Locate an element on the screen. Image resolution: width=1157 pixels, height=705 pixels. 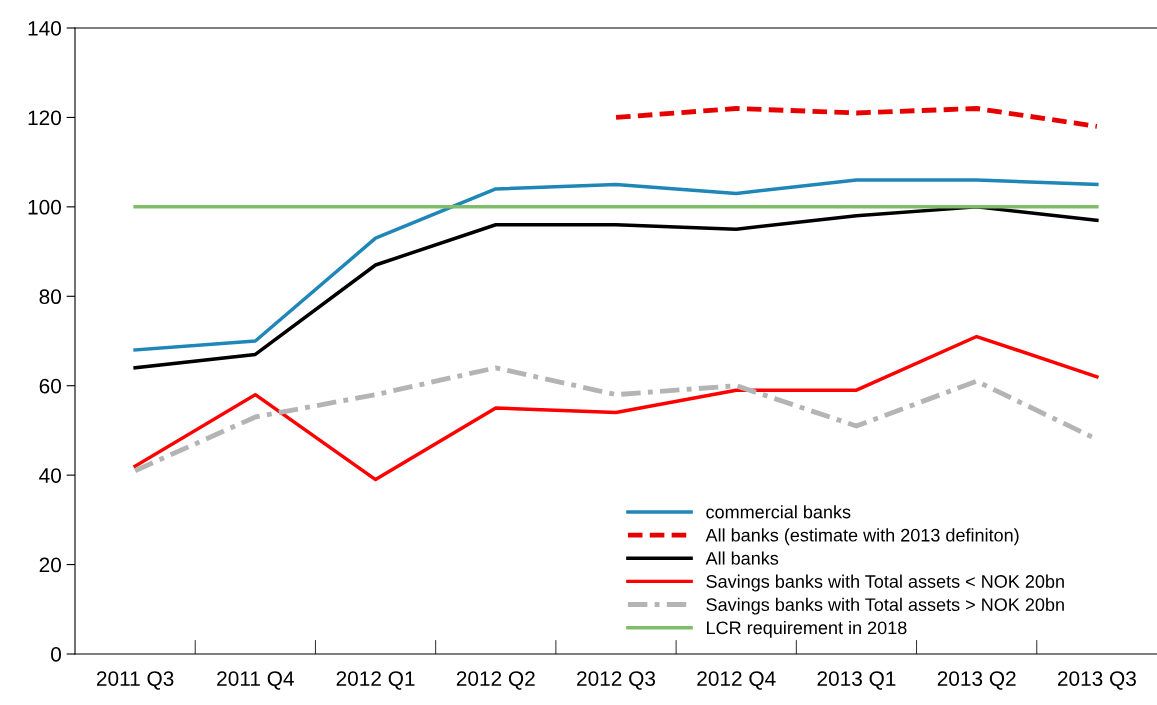
y-tick-label: 0 is located at coordinates (56, 654).